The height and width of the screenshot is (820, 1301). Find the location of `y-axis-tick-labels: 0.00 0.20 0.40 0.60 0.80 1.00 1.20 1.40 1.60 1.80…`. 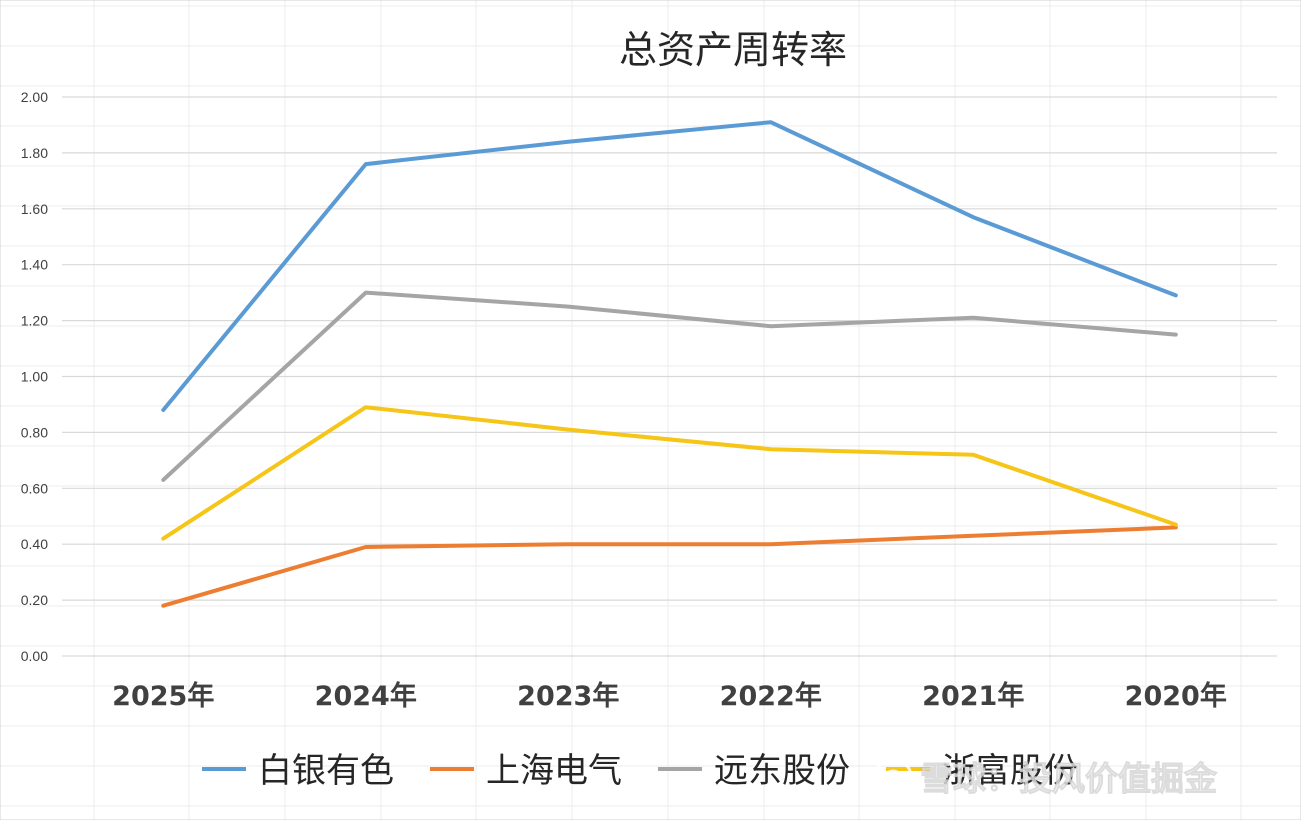

y-axis-tick-labels: 0.00 0.20 0.40 0.60 0.80 1.00 1.20 1.40 1.60 1.80… is located at coordinates (34, 376).